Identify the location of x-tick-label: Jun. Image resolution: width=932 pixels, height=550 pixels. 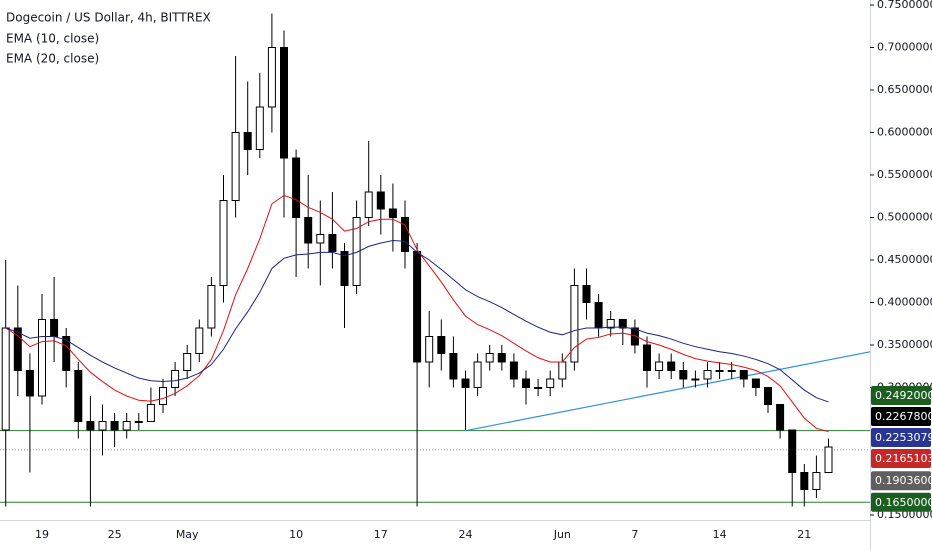
(562, 534).